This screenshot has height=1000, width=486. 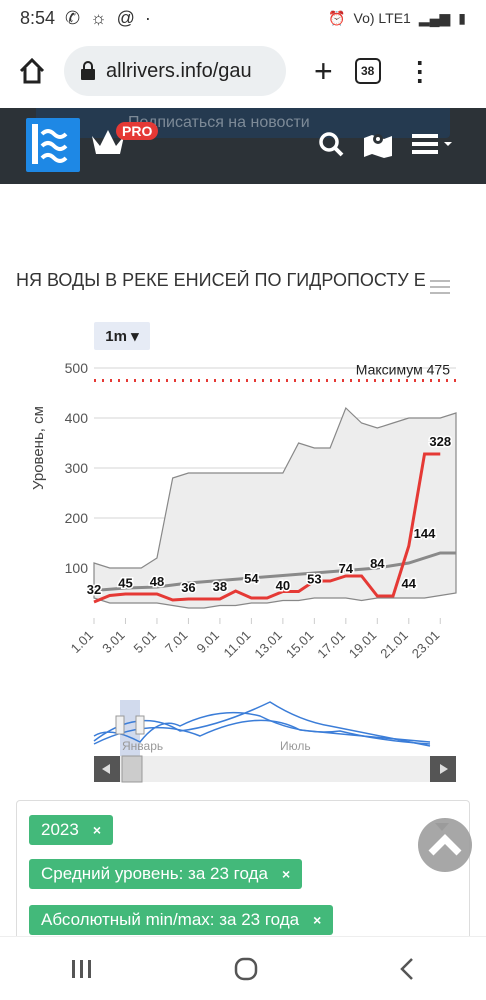 I want to click on y-tick-label: 400, so click(x=77, y=418).